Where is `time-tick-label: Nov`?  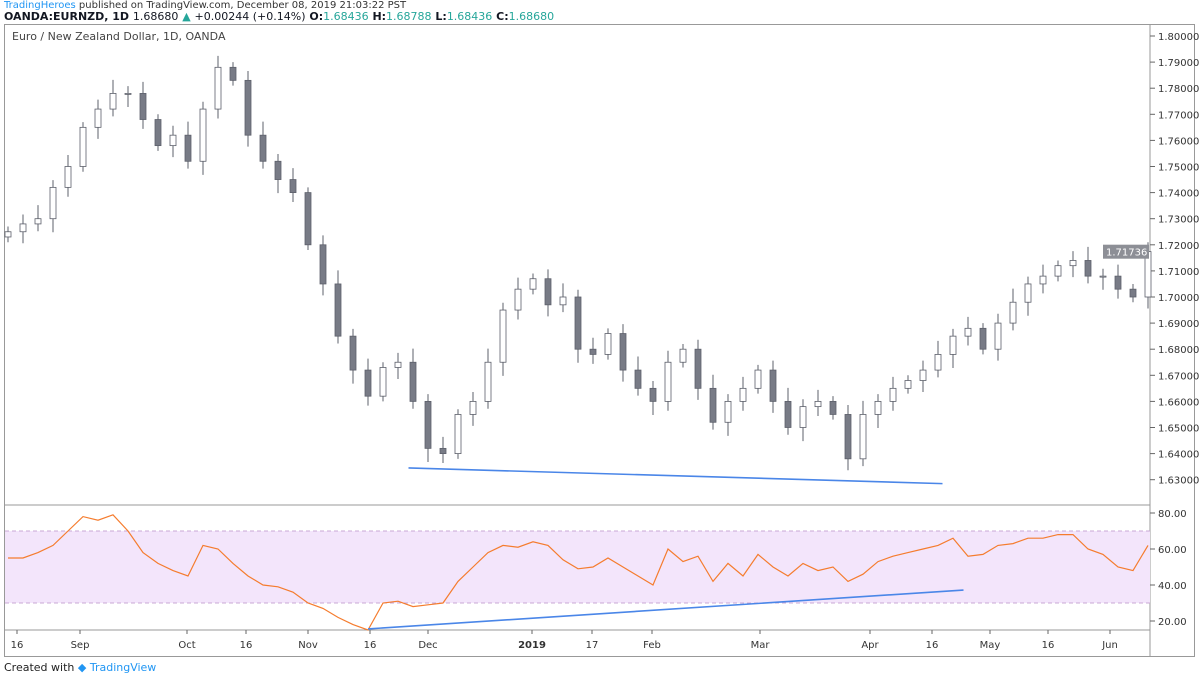
time-tick-label: Nov is located at coordinates (308, 645).